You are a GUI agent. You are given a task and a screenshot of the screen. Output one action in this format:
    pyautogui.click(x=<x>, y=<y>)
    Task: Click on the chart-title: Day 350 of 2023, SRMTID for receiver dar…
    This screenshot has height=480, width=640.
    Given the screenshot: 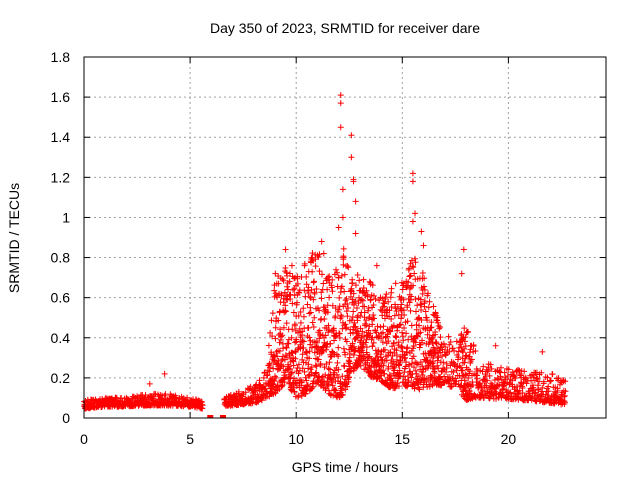 What is the action you would take?
    pyautogui.click(x=345, y=28)
    